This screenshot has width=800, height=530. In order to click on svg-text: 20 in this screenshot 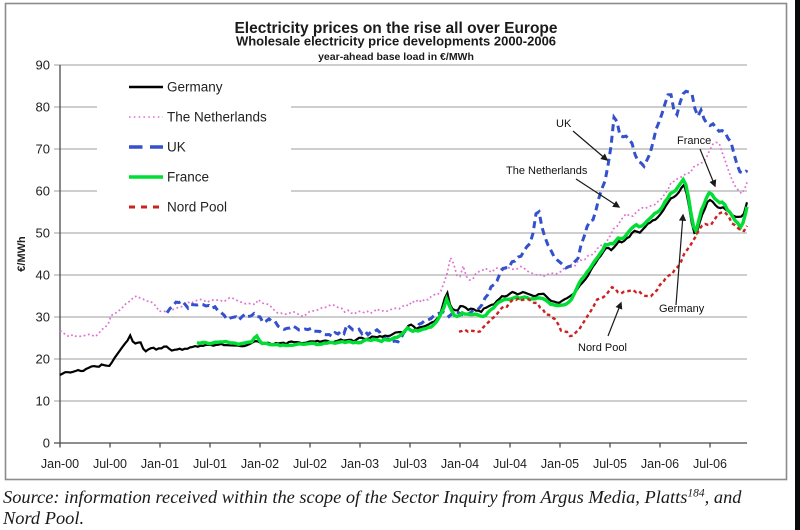, I will do `click(43, 359)`.